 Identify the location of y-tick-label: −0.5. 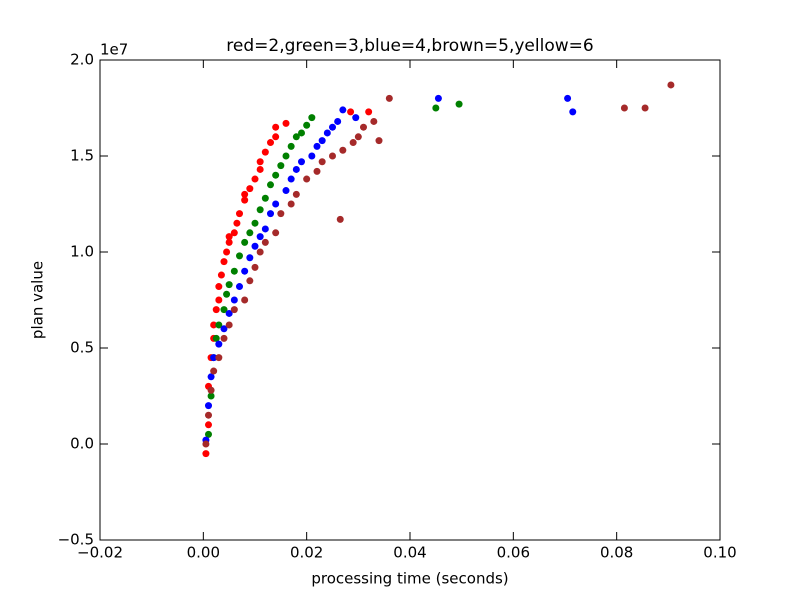
(76, 540).